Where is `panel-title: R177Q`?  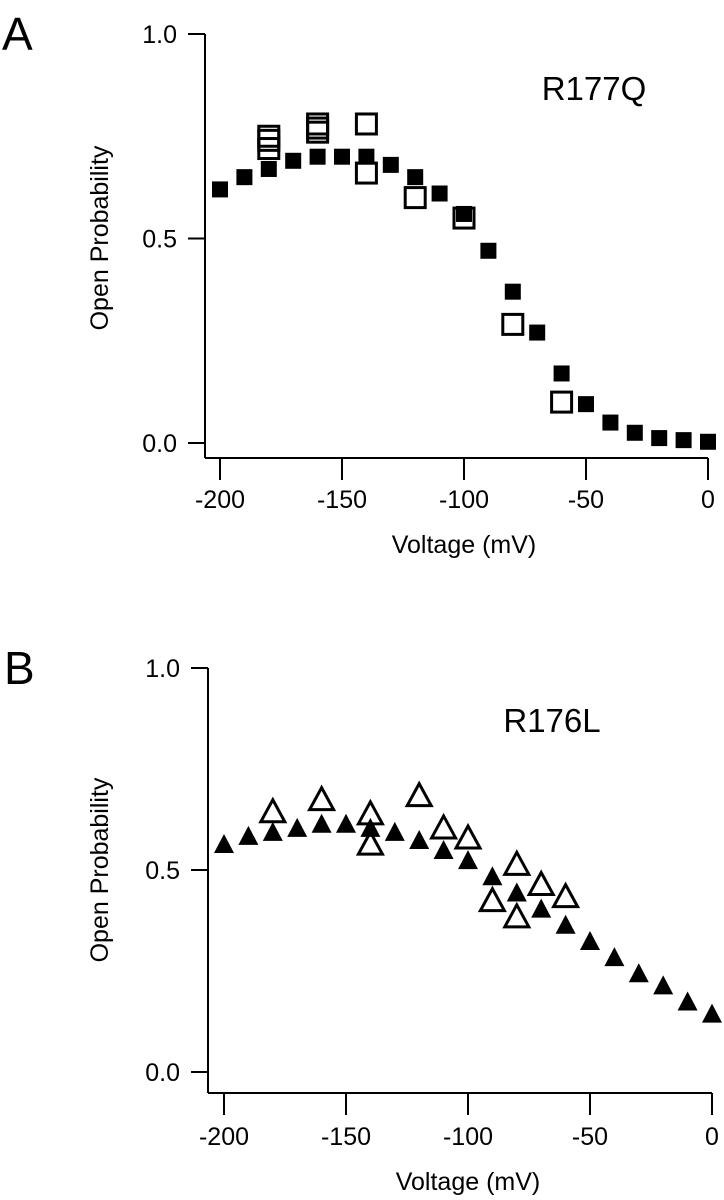
panel-title: R177Q is located at coordinates (594, 88).